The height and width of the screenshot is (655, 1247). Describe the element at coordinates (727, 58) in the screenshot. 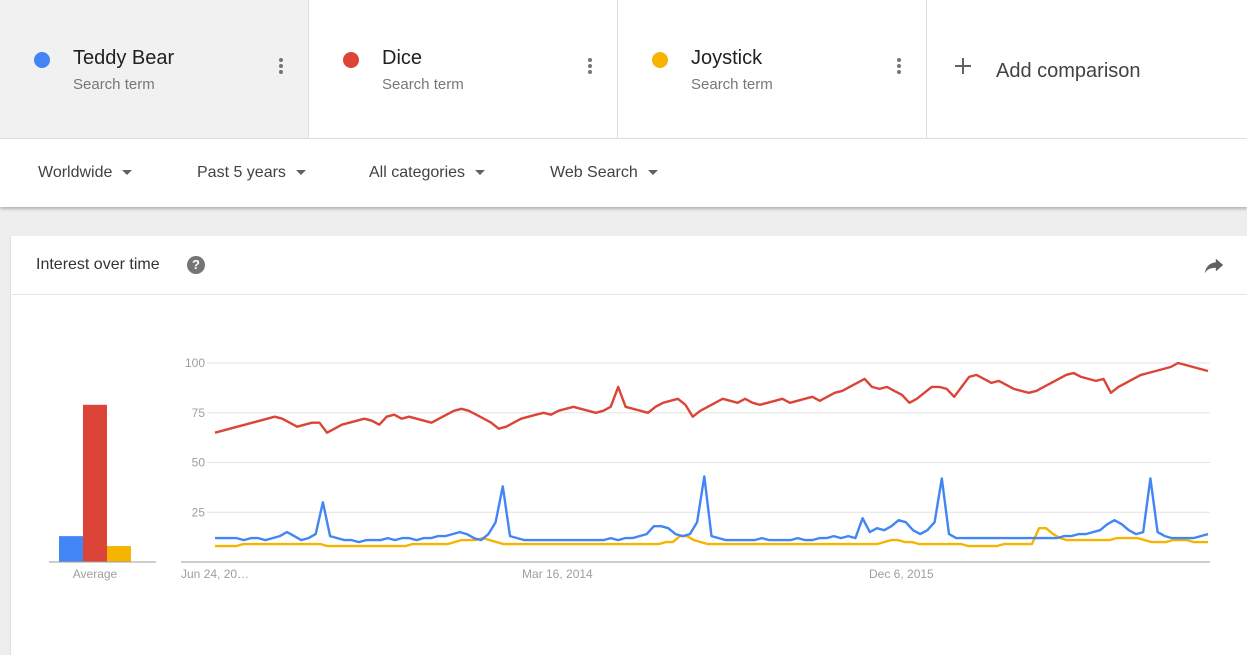

I see `term-name: Joystick` at that location.